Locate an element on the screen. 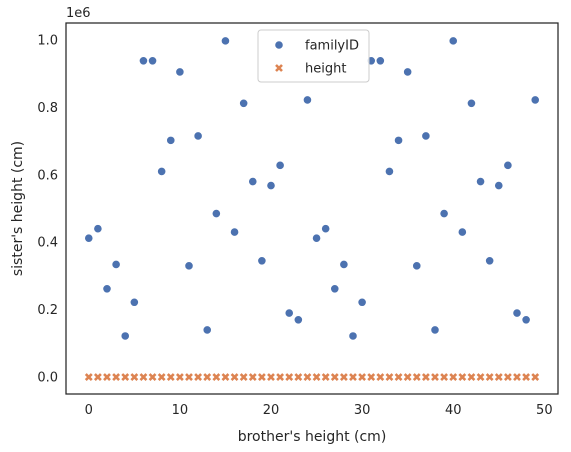  series-height is located at coordinates (312, 377).